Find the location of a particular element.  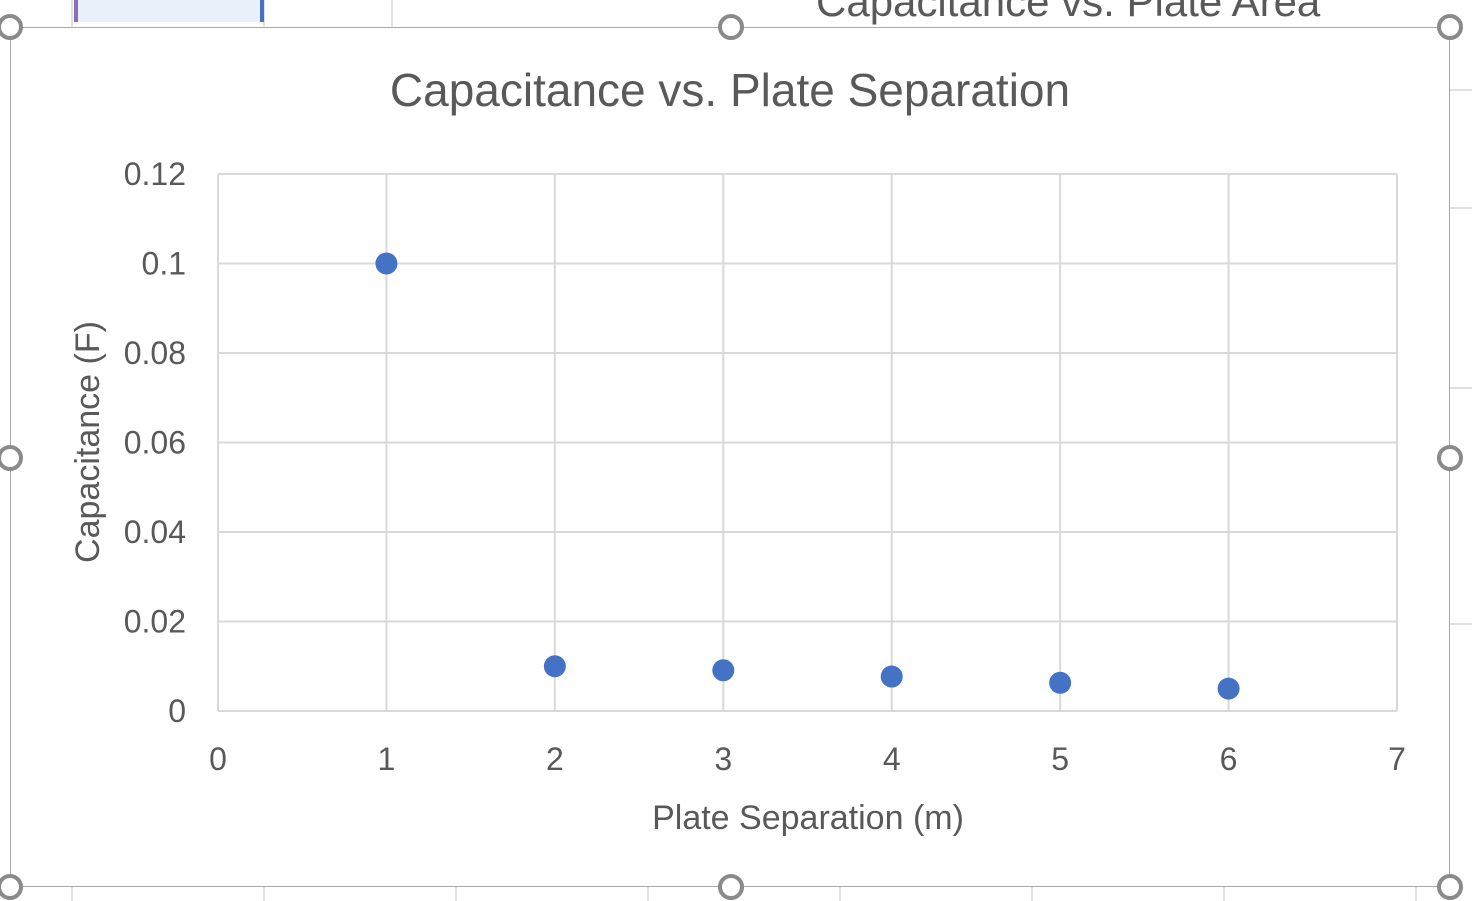

resize-handle-middle-right is located at coordinates (1450, 458).